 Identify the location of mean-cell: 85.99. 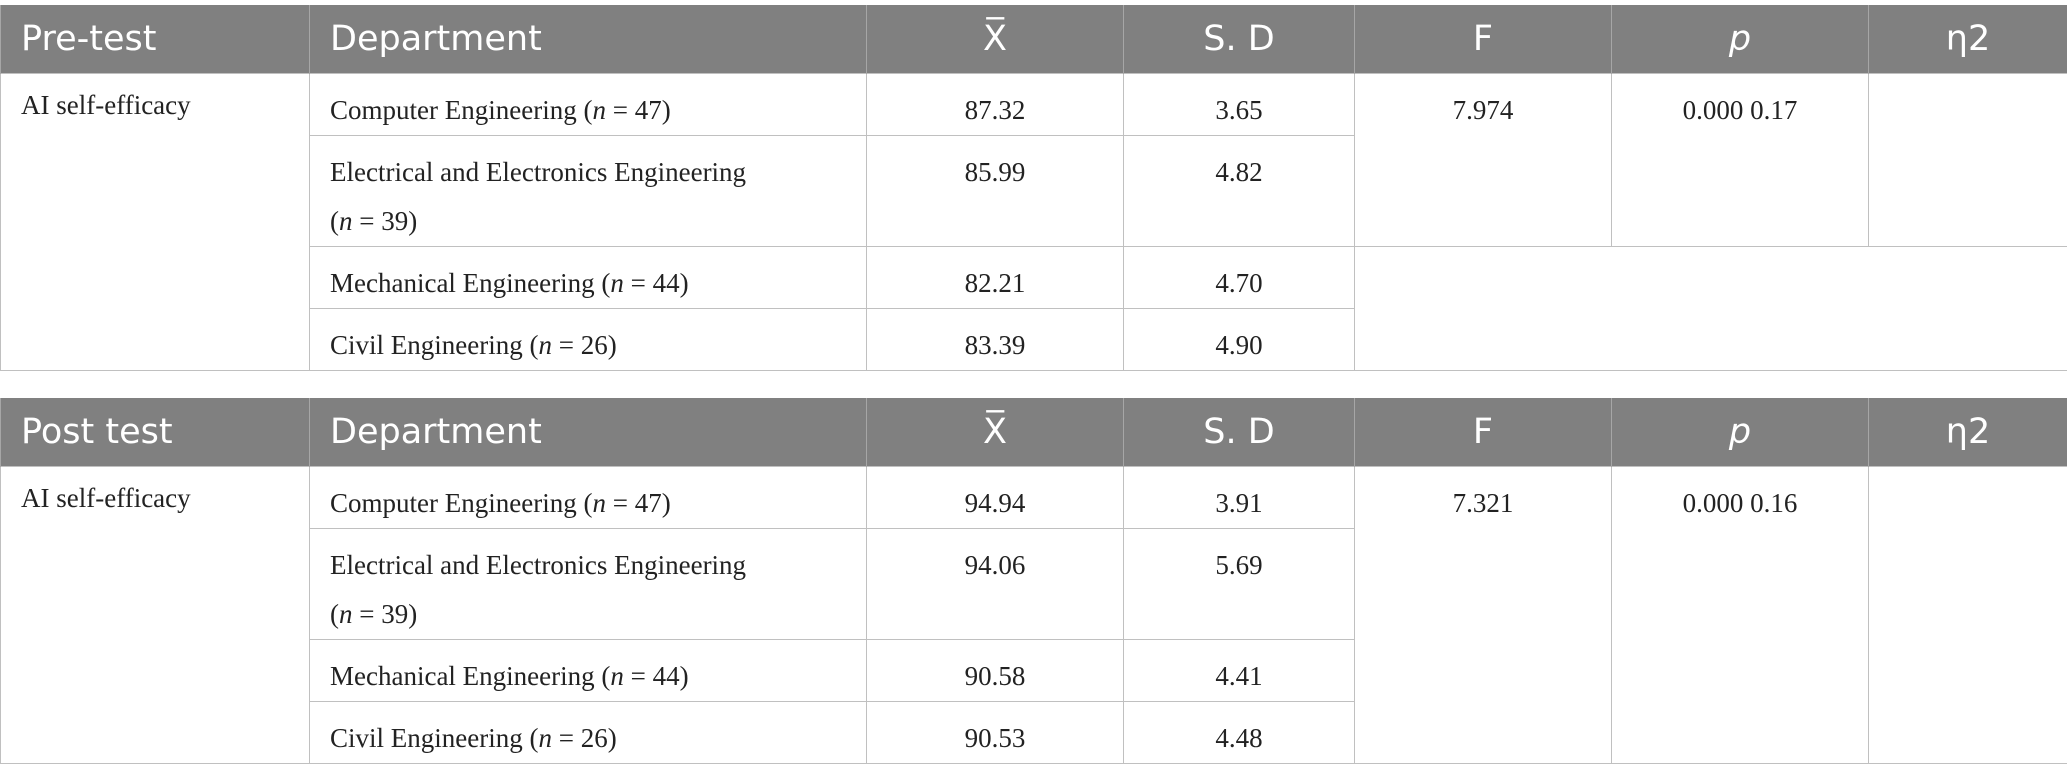
(995, 191).